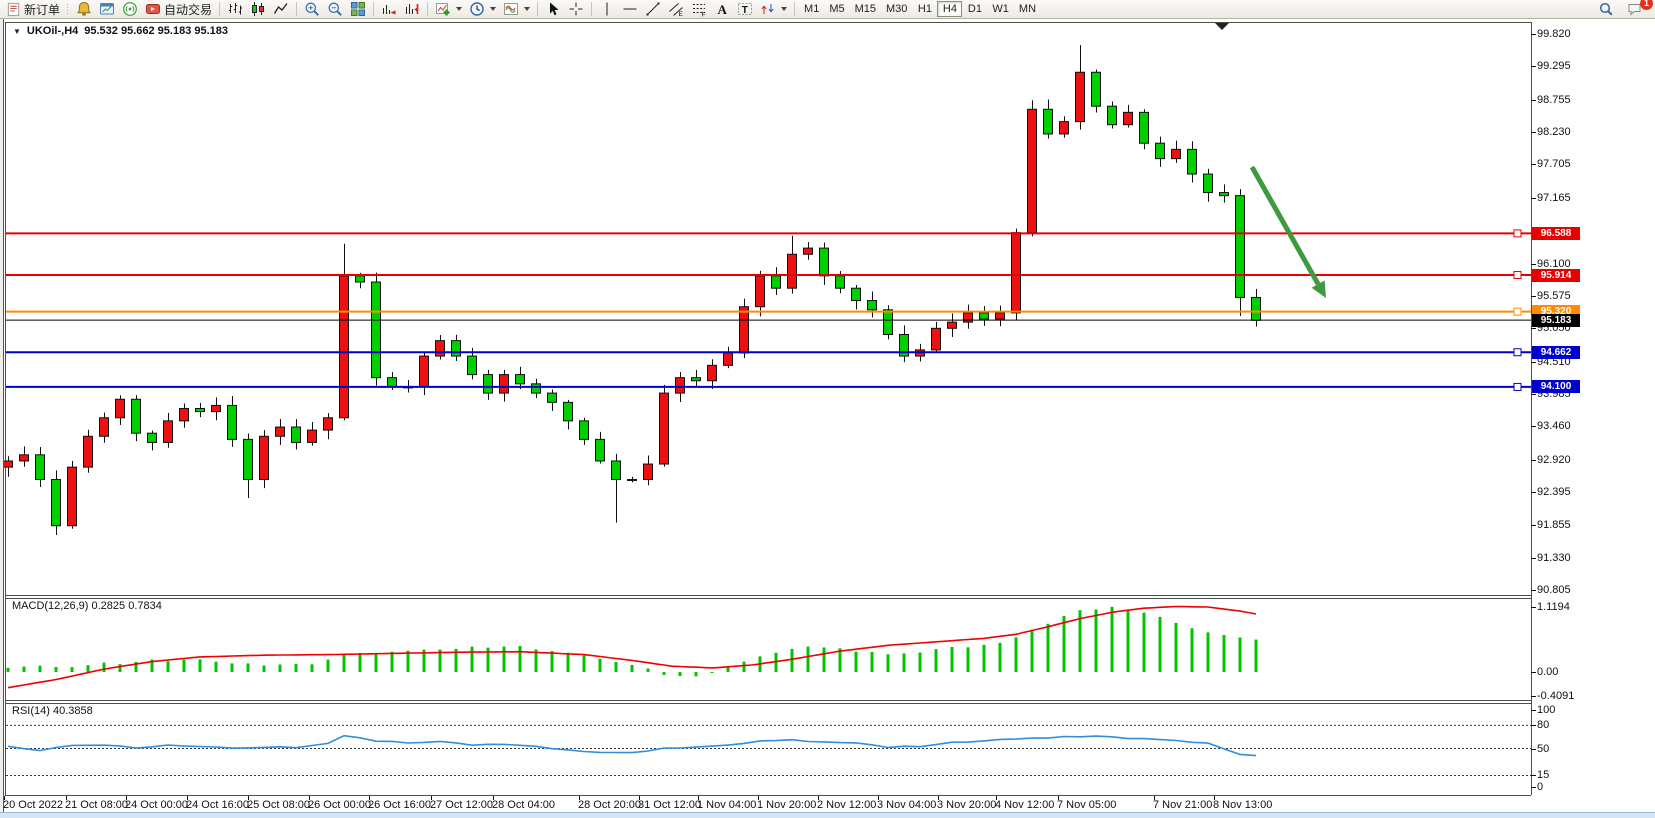  What do you see at coordinates (335, 9) in the screenshot?
I see `zoom-out-button` at bounding box center [335, 9].